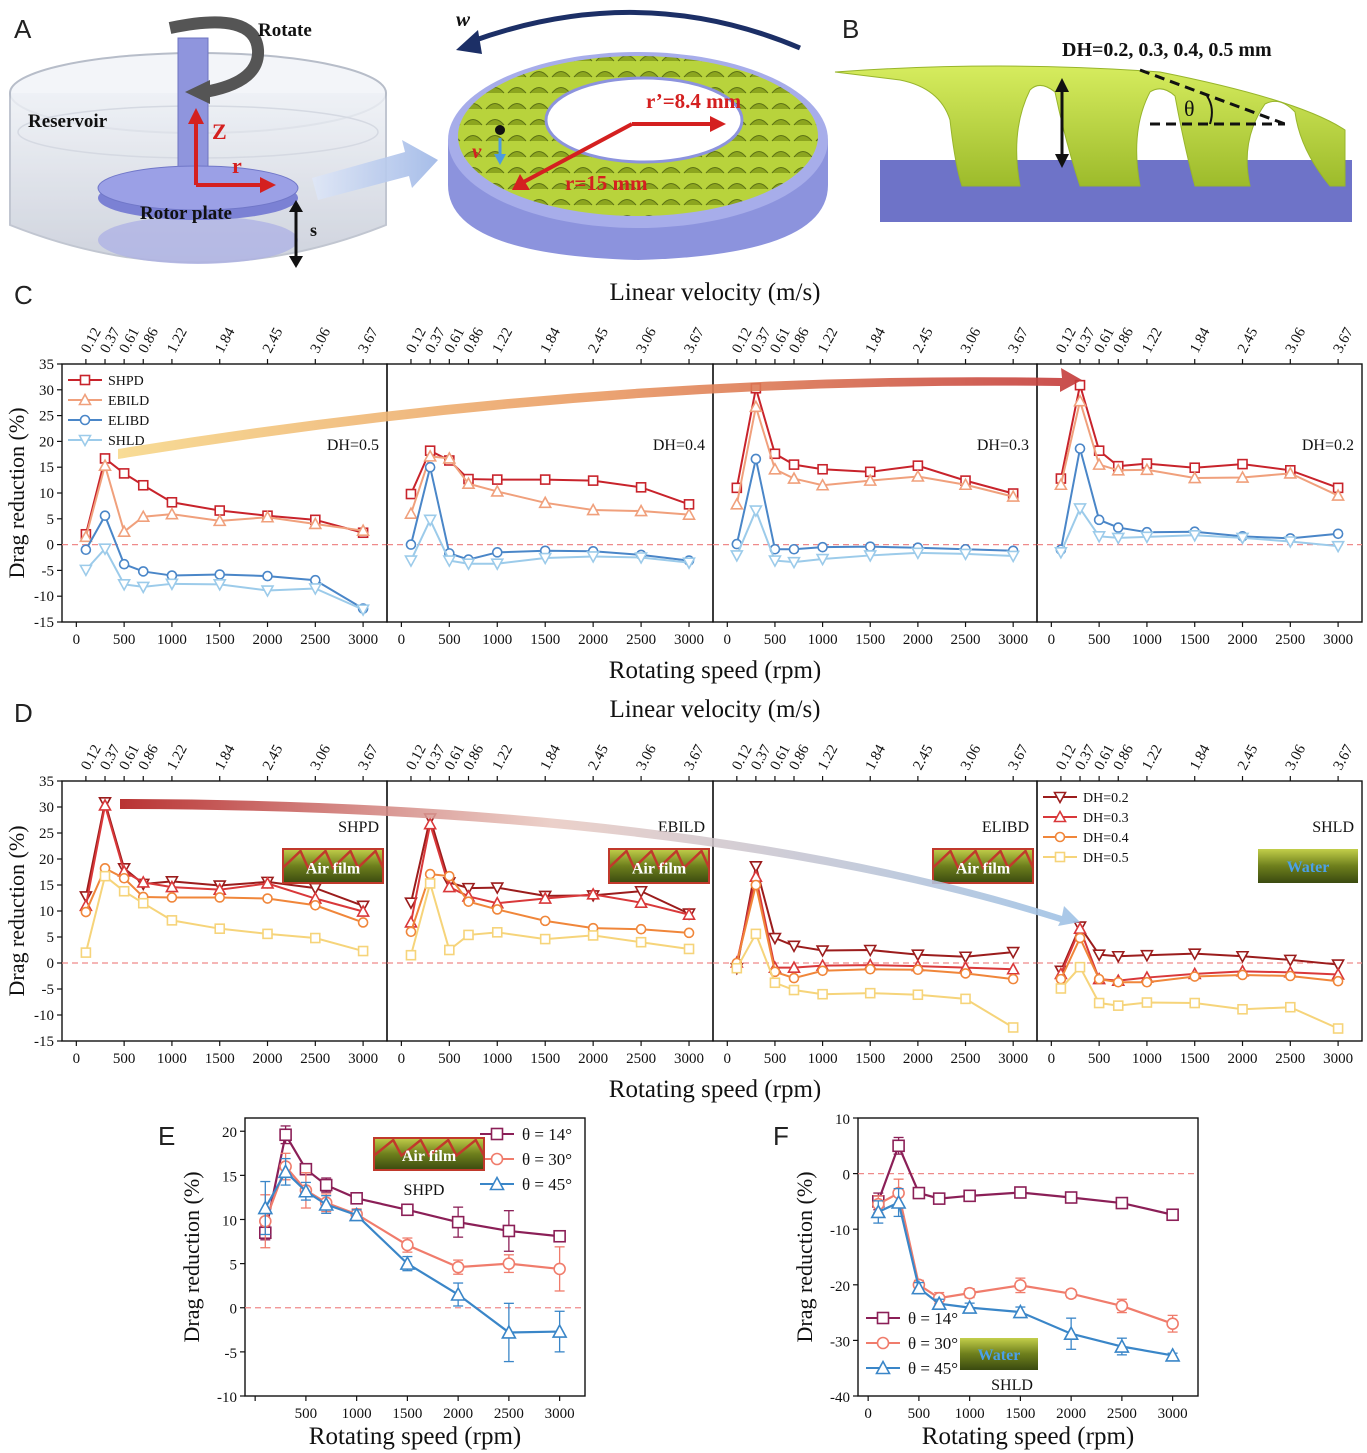 Image resolution: width=1367 pixels, height=1453 pixels. I want to click on series-shpd, so click(1199, 436).